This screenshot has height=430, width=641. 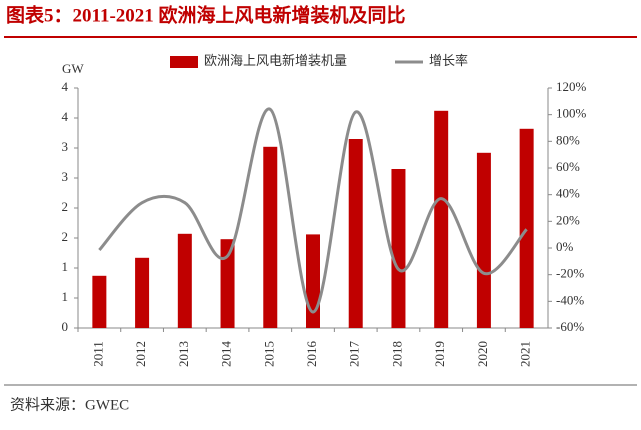 What do you see at coordinates (482, 354) in the screenshot?
I see `x-tick-label: 2020` at bounding box center [482, 354].